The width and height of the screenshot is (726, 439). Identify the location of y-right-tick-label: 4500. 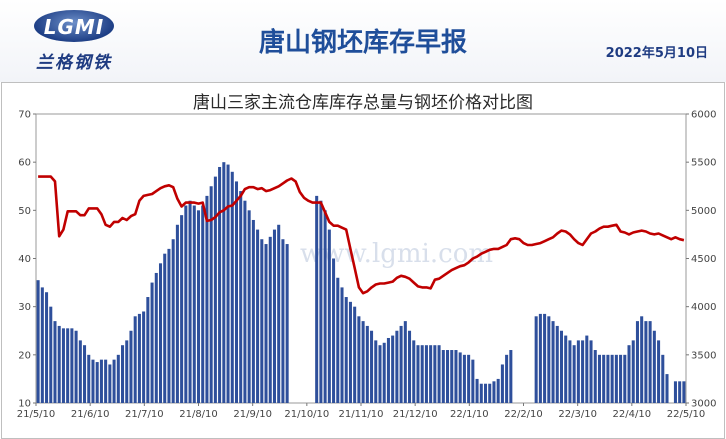
(703, 259).